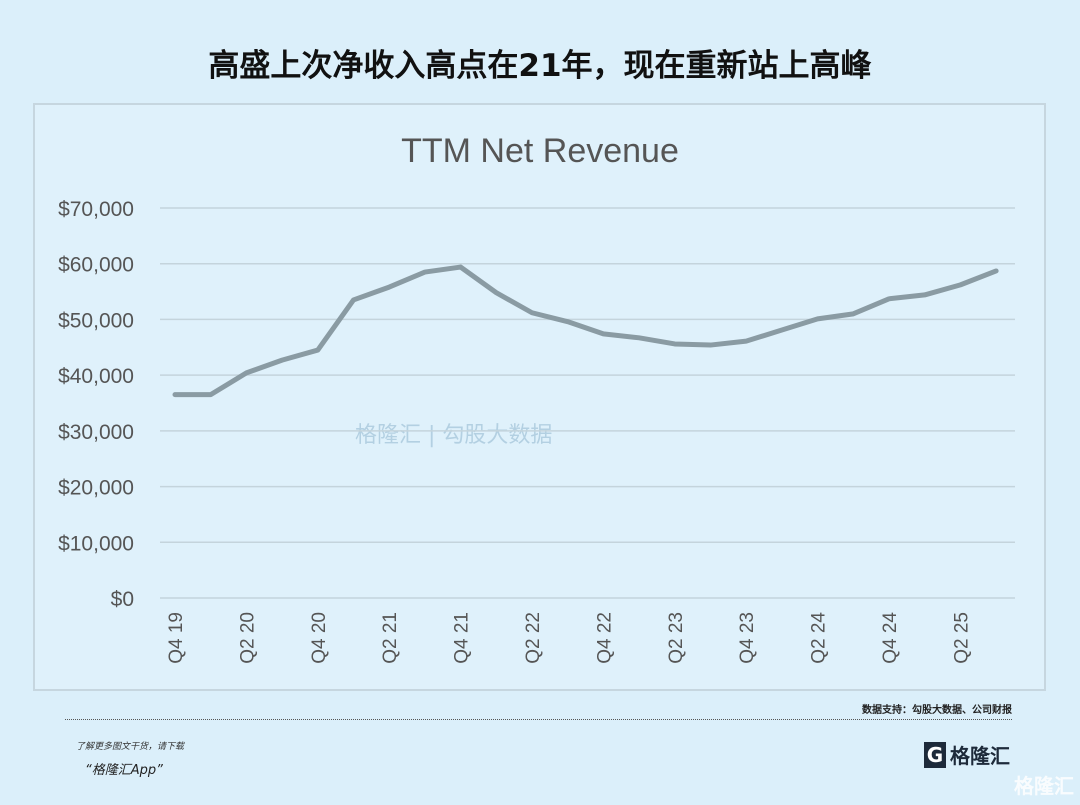 This screenshot has height=805, width=1080. Describe the element at coordinates (540, 66) in the screenshot. I see `headline: 高盛上次净收入高点在21年，现在重新站上高峰` at that location.